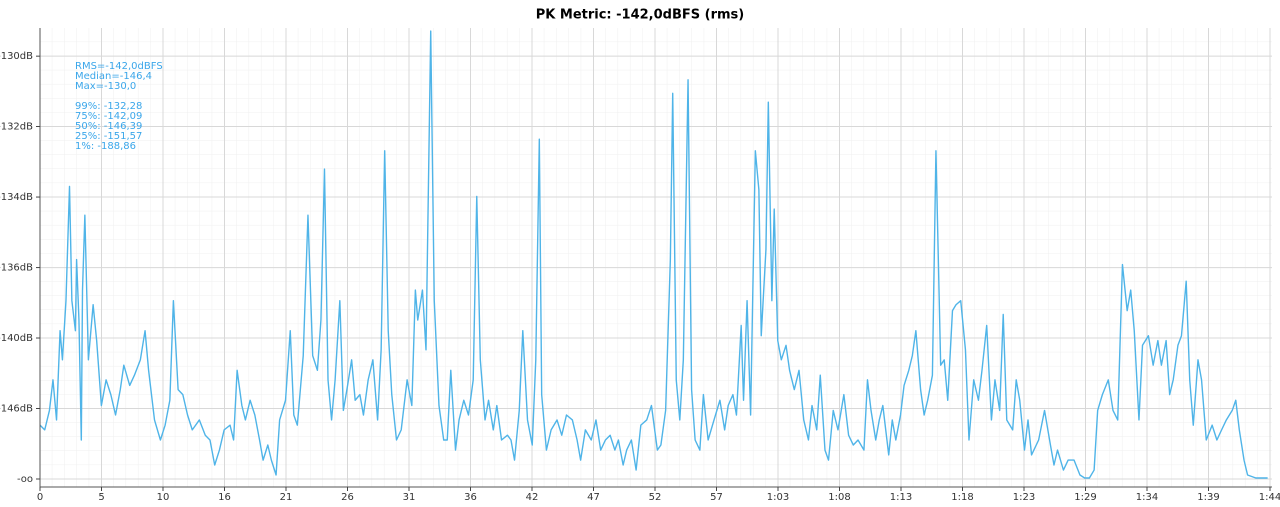 This screenshot has width=1280, height=507. Describe the element at coordinates (593, 497) in the screenshot. I see `x-tick-label: 47` at that location.